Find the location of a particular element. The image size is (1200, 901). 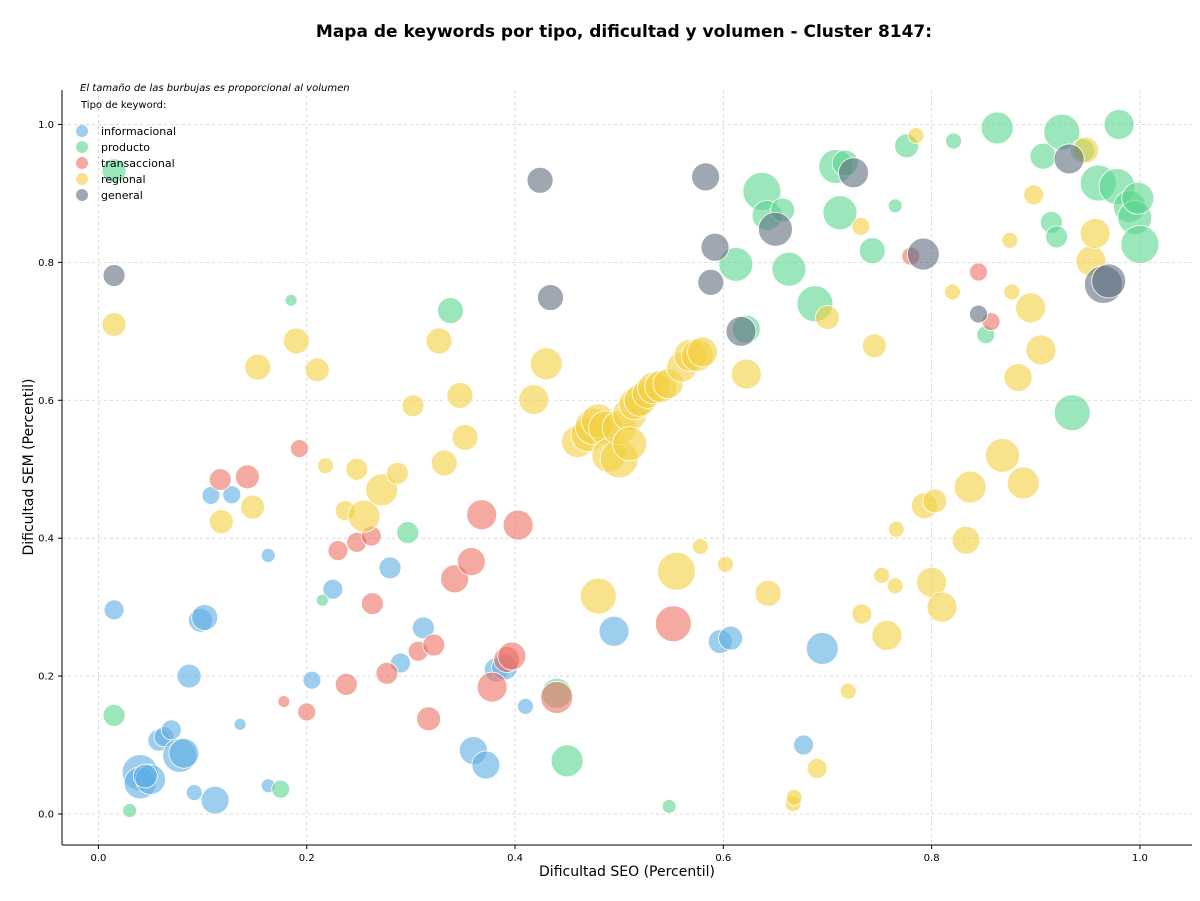

legend-marker-producto is located at coordinates (82, 147).